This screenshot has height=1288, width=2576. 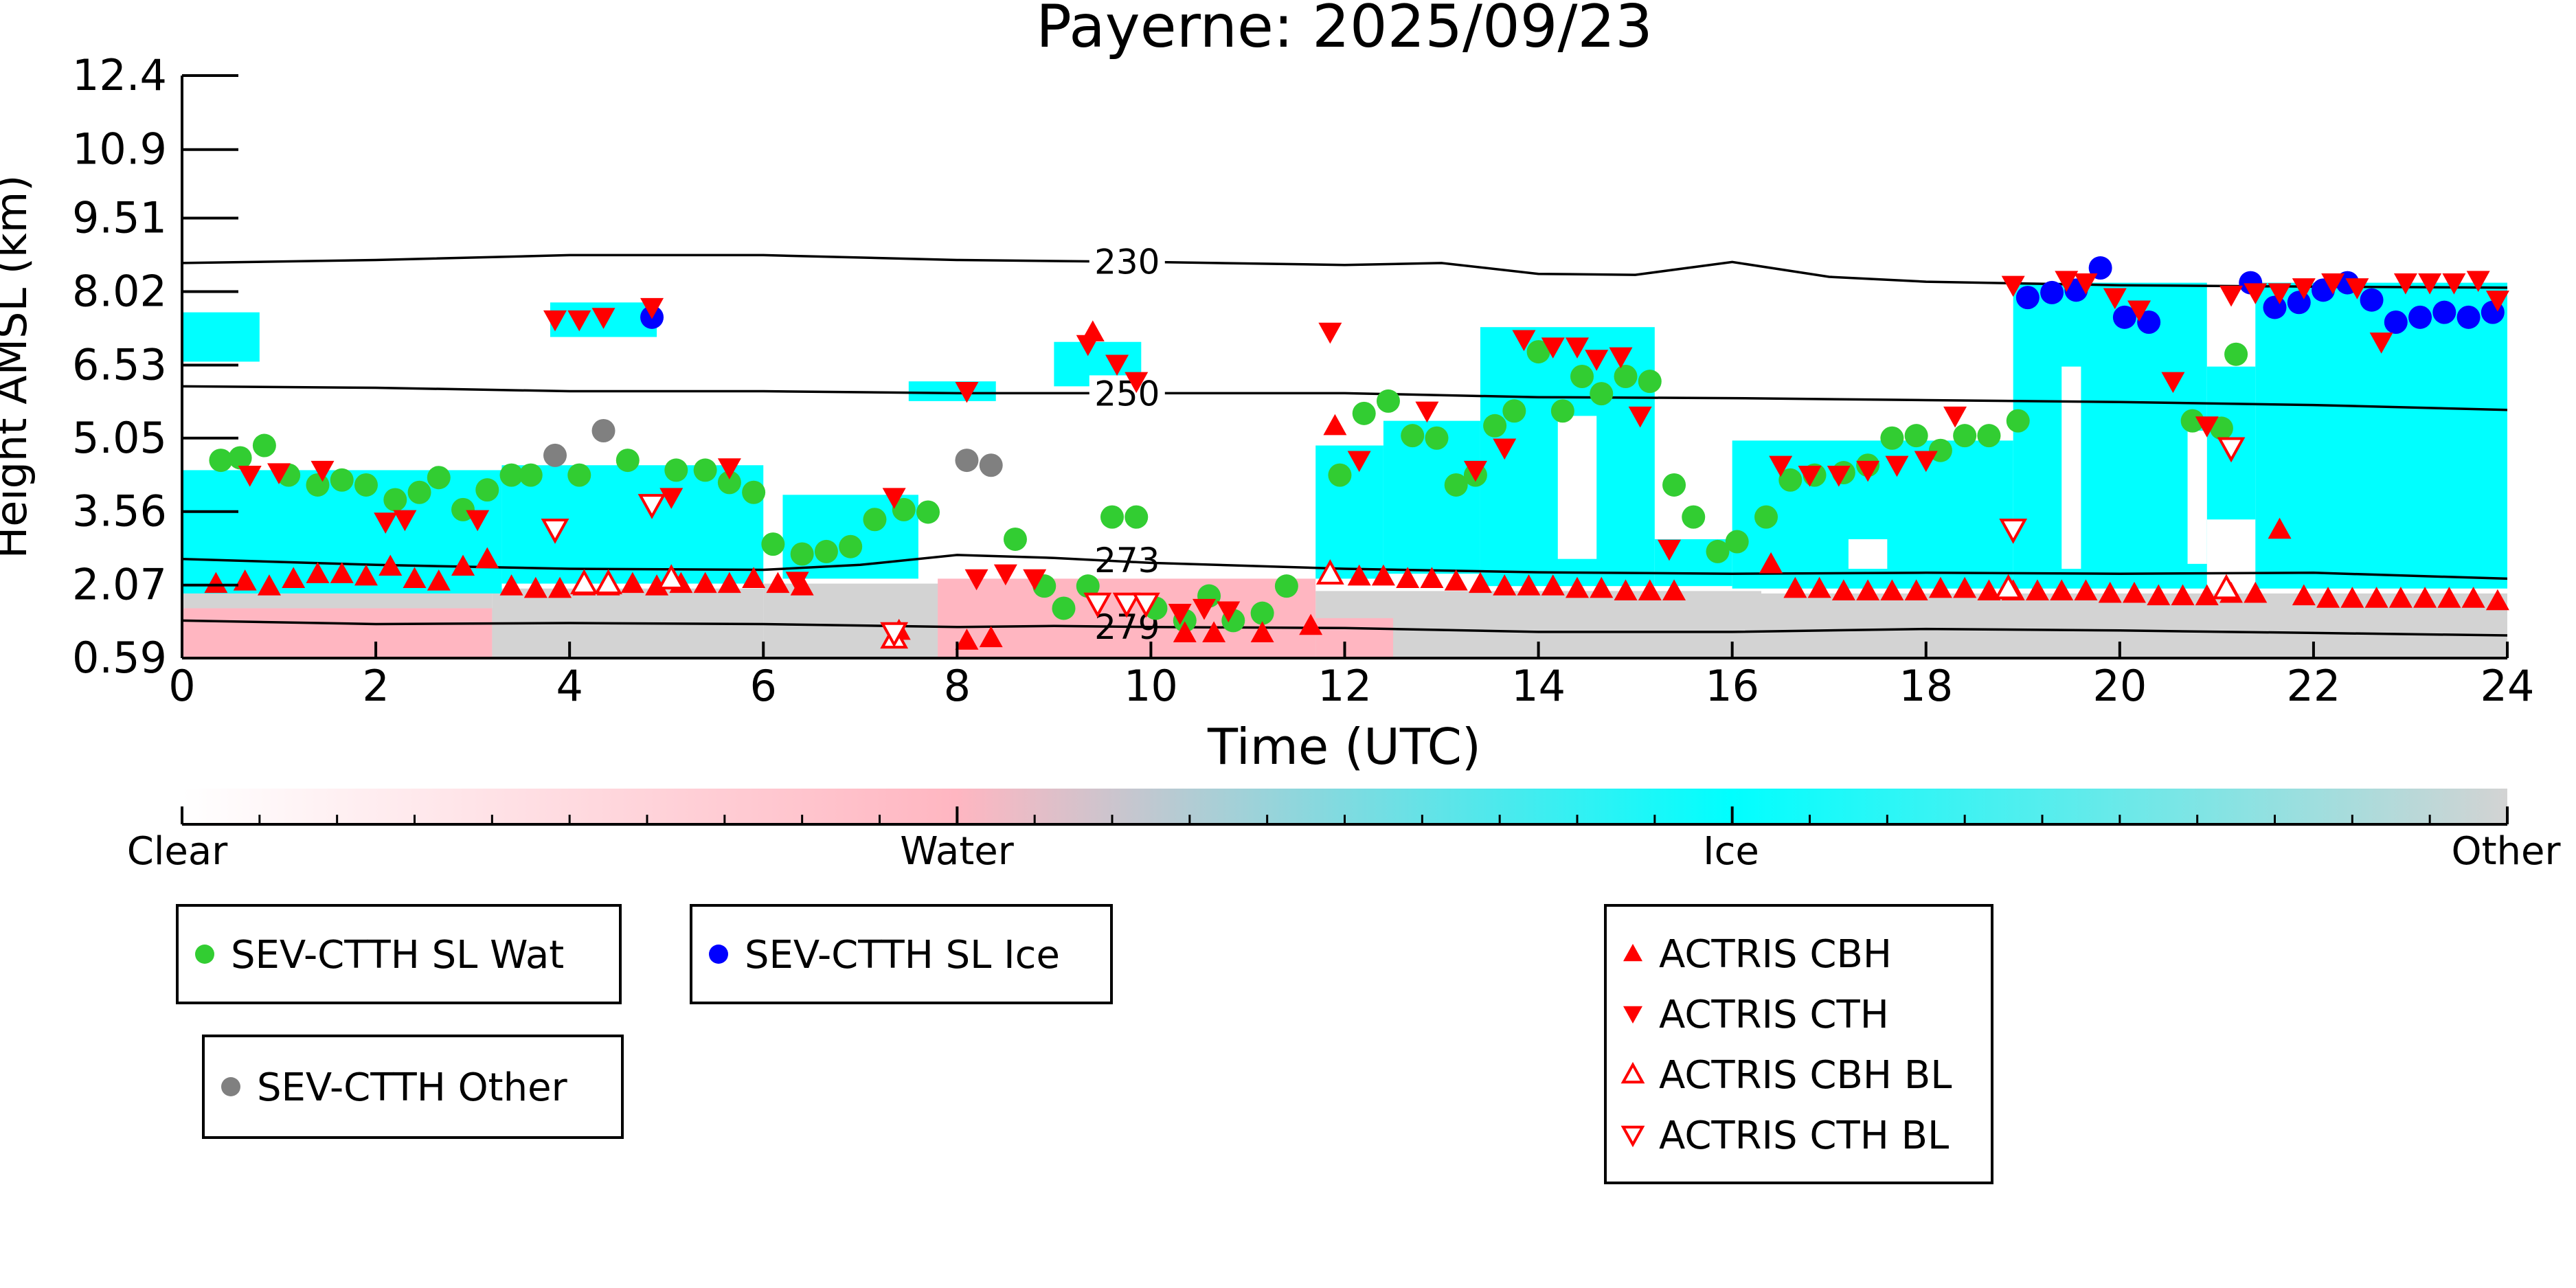 What do you see at coordinates (2313, 686) in the screenshot?
I see `x-tick-label: 22` at bounding box center [2313, 686].